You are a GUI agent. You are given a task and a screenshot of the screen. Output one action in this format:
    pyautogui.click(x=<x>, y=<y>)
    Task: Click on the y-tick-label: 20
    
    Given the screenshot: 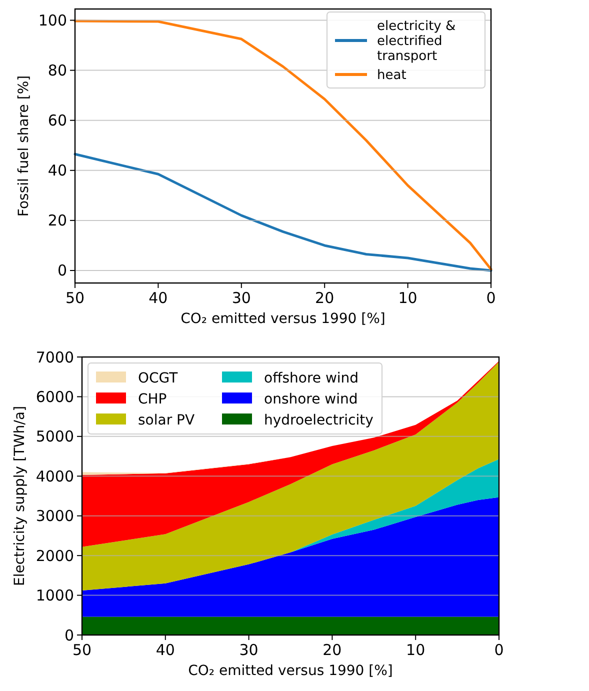 What is the action you would take?
    pyautogui.click(x=57, y=221)
    